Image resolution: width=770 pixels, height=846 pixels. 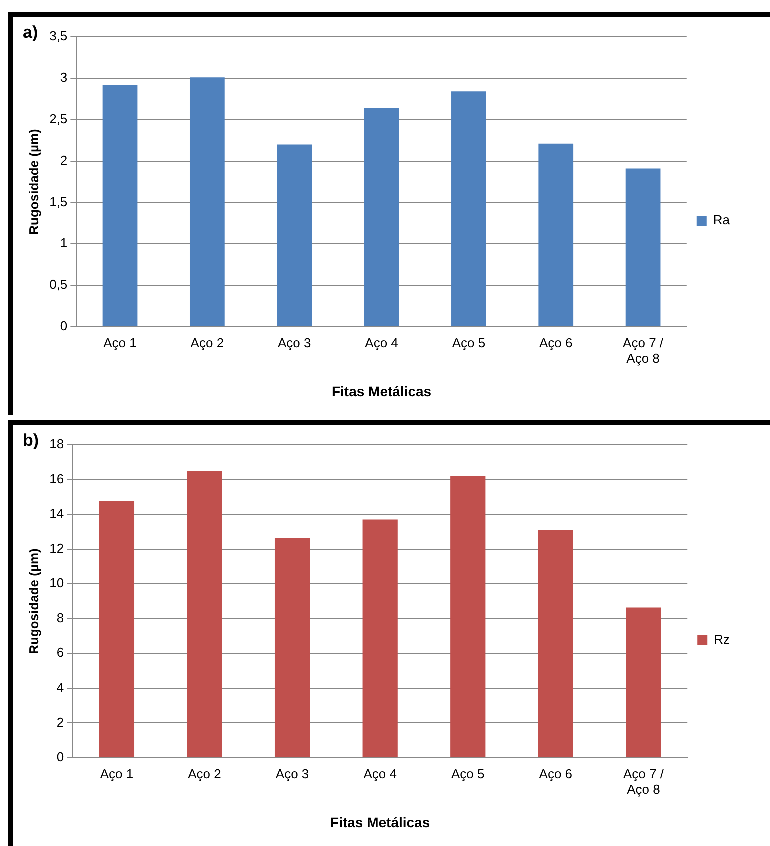 I want to click on y-tick-label: 4, so click(x=60, y=688).